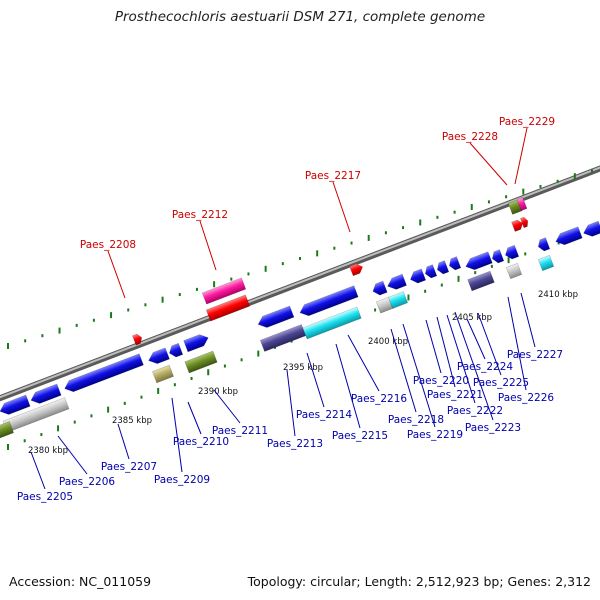  I want to click on gene-label-text: Paes_2223, so click(493, 428).